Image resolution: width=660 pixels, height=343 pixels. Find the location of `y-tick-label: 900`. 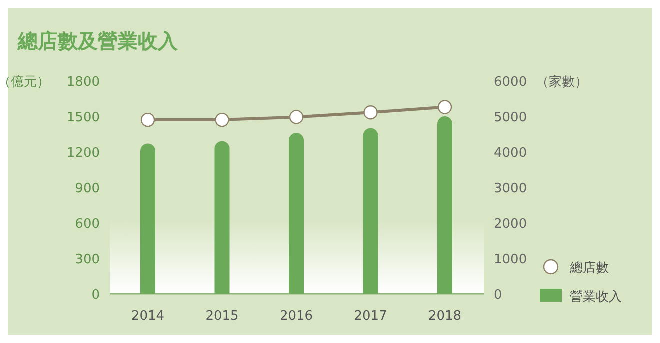

y-tick-label: 900 is located at coordinates (87, 189).